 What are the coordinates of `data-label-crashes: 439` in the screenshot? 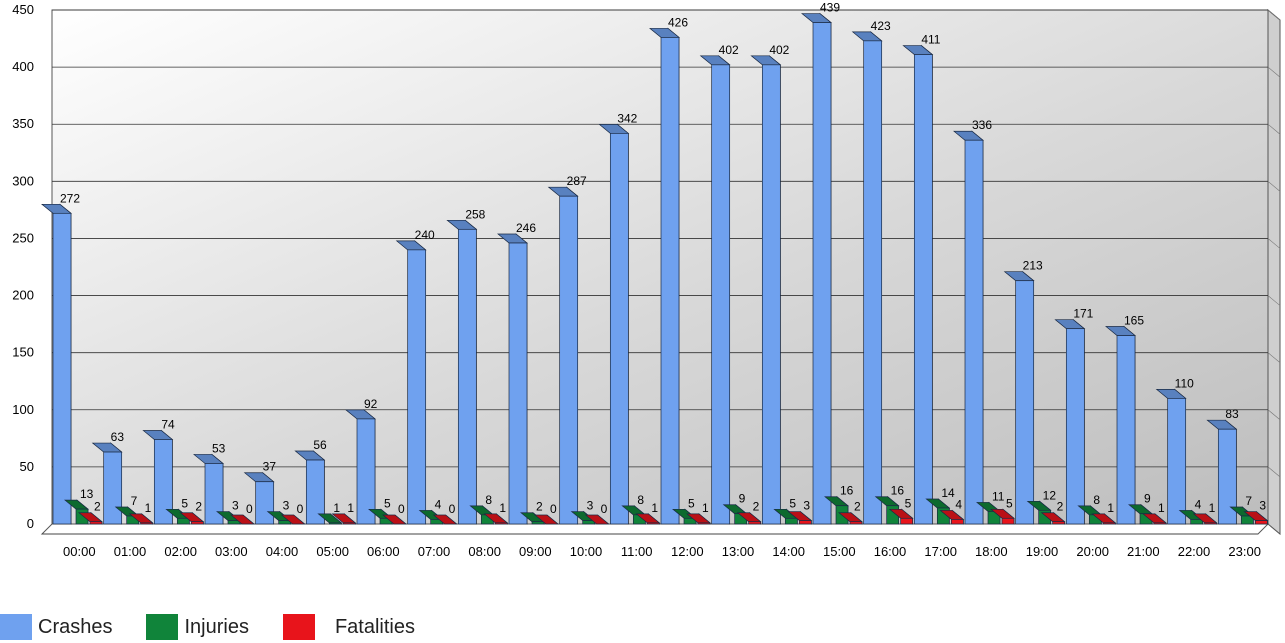 It's located at (830, 8).